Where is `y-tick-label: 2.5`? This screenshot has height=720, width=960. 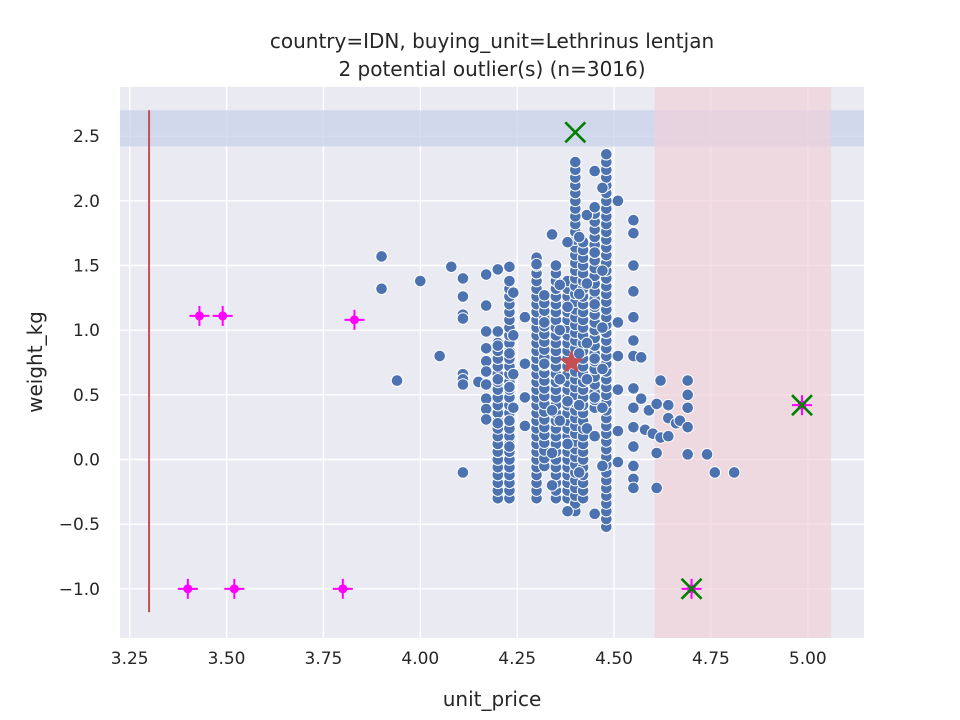 y-tick-label: 2.5 is located at coordinates (86, 137).